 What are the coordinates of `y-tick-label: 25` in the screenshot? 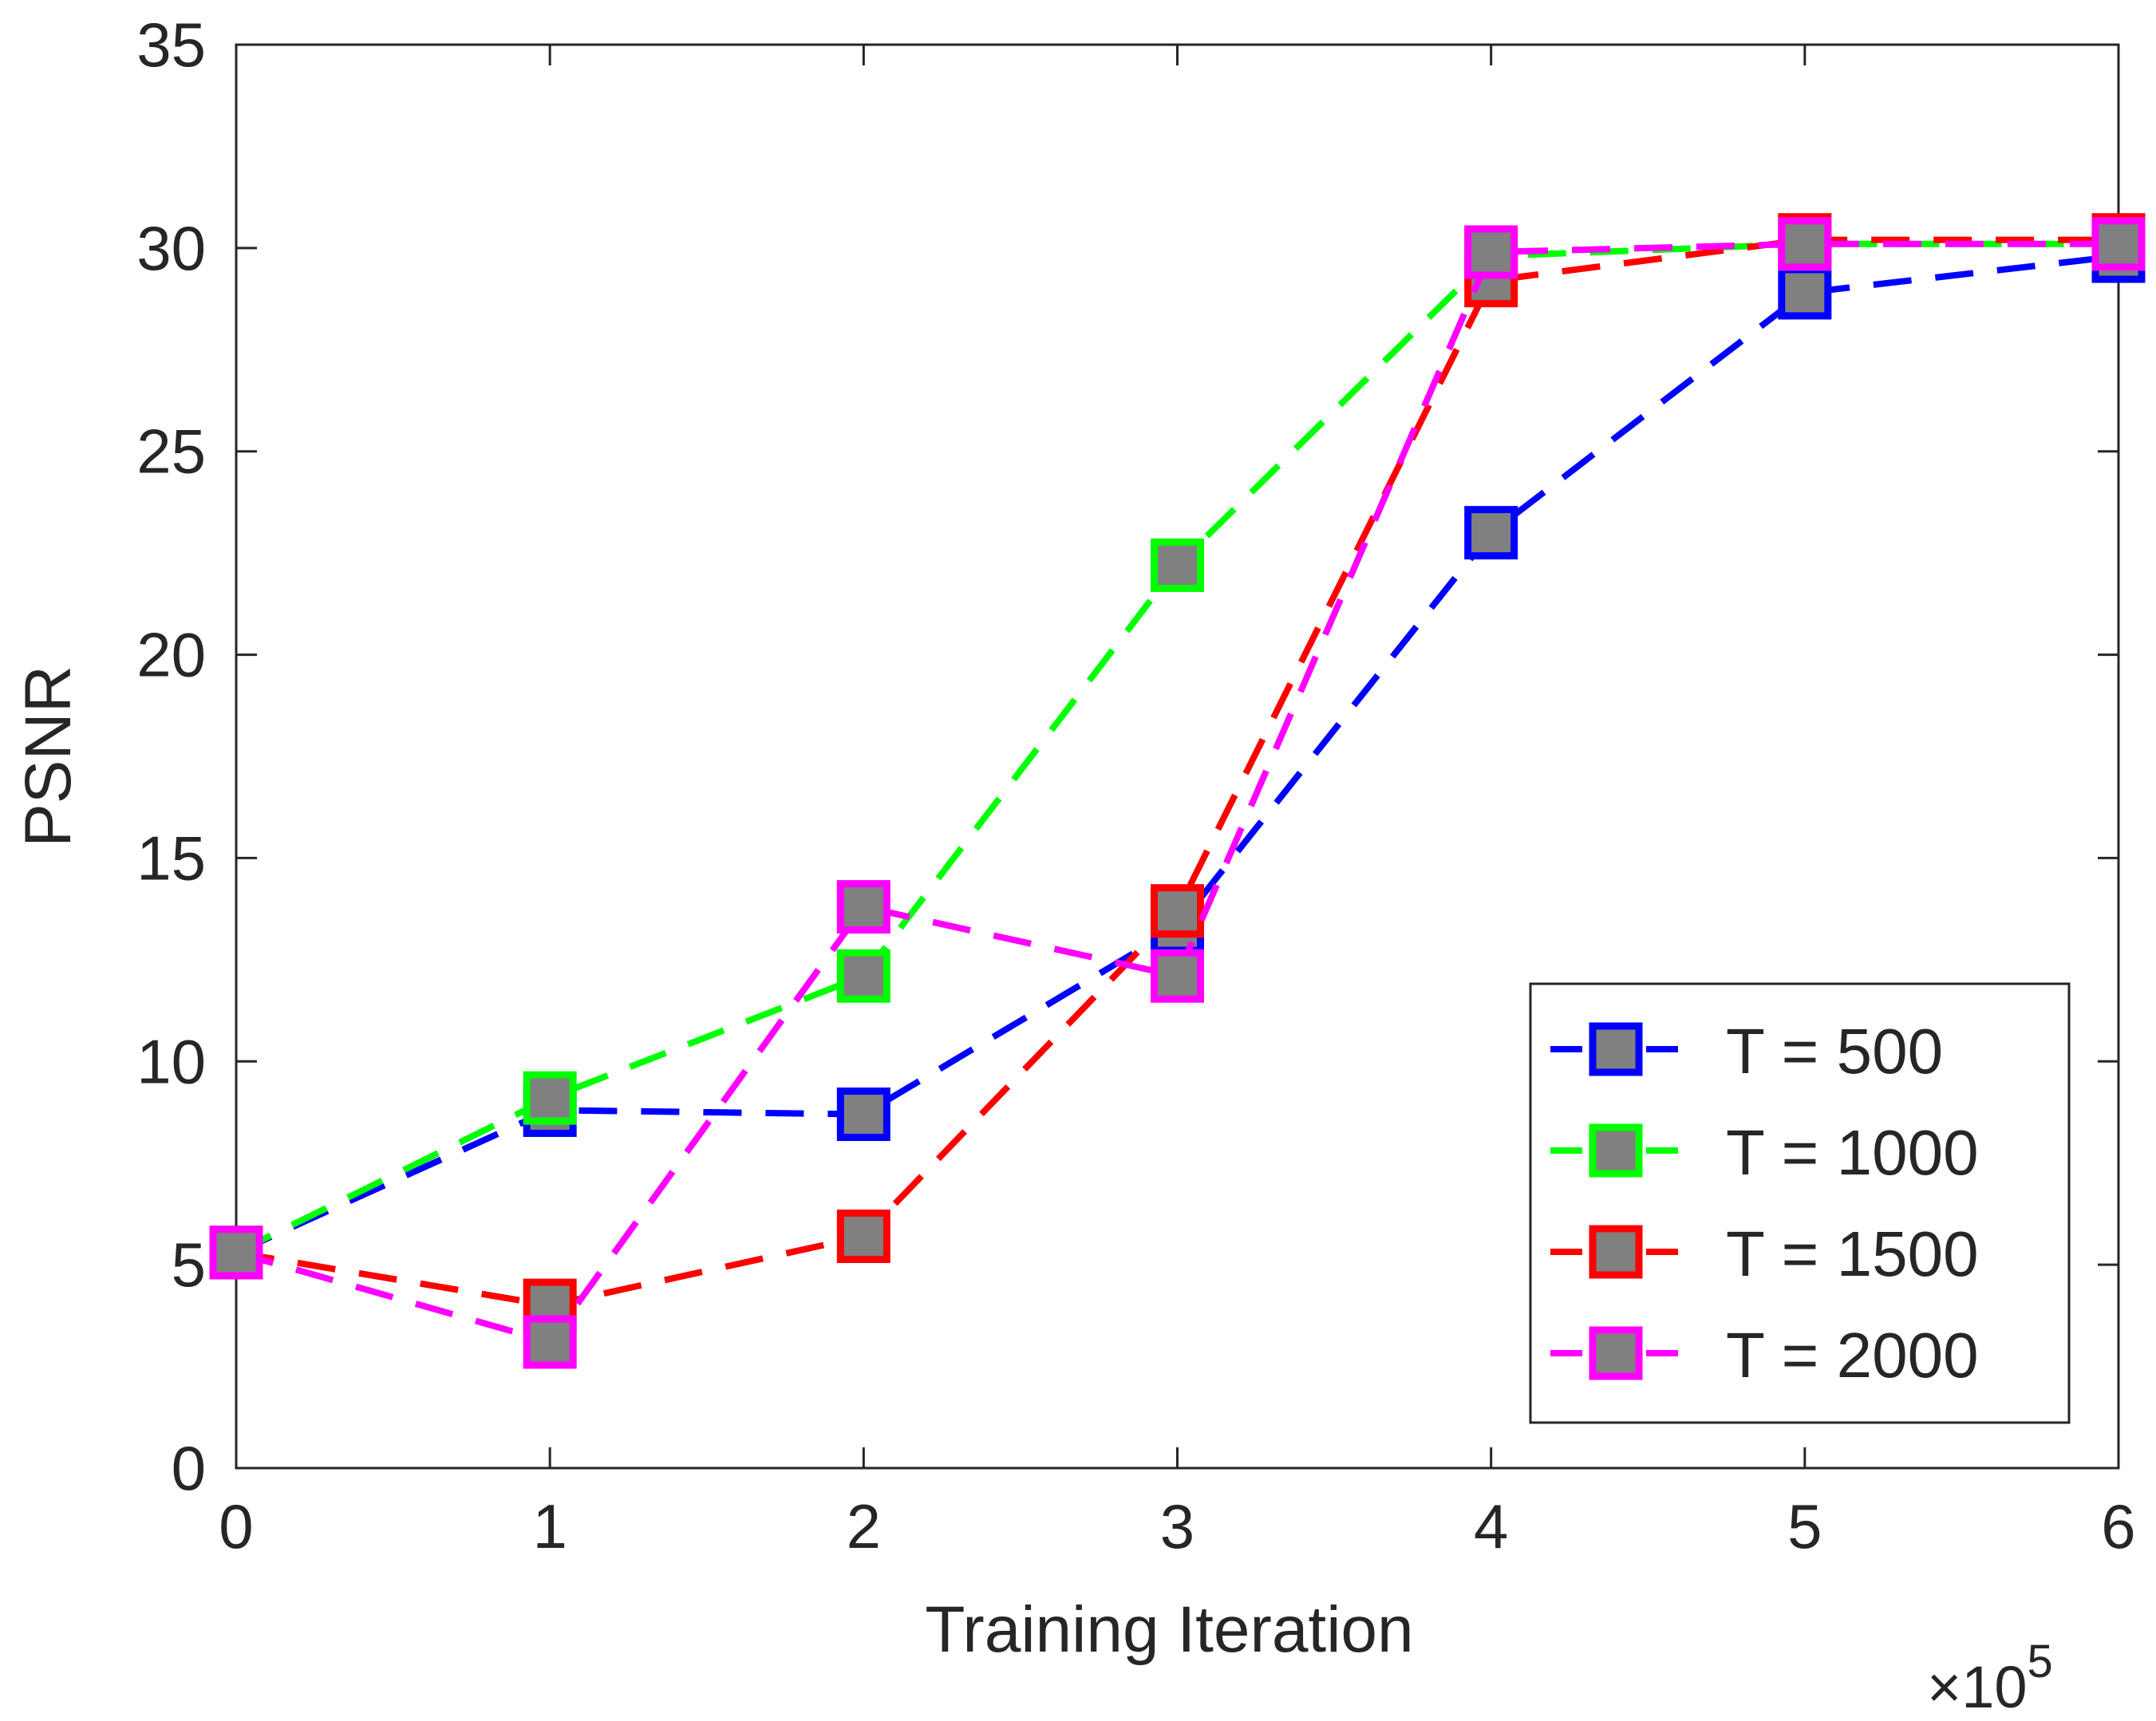 It's located at (171, 452).